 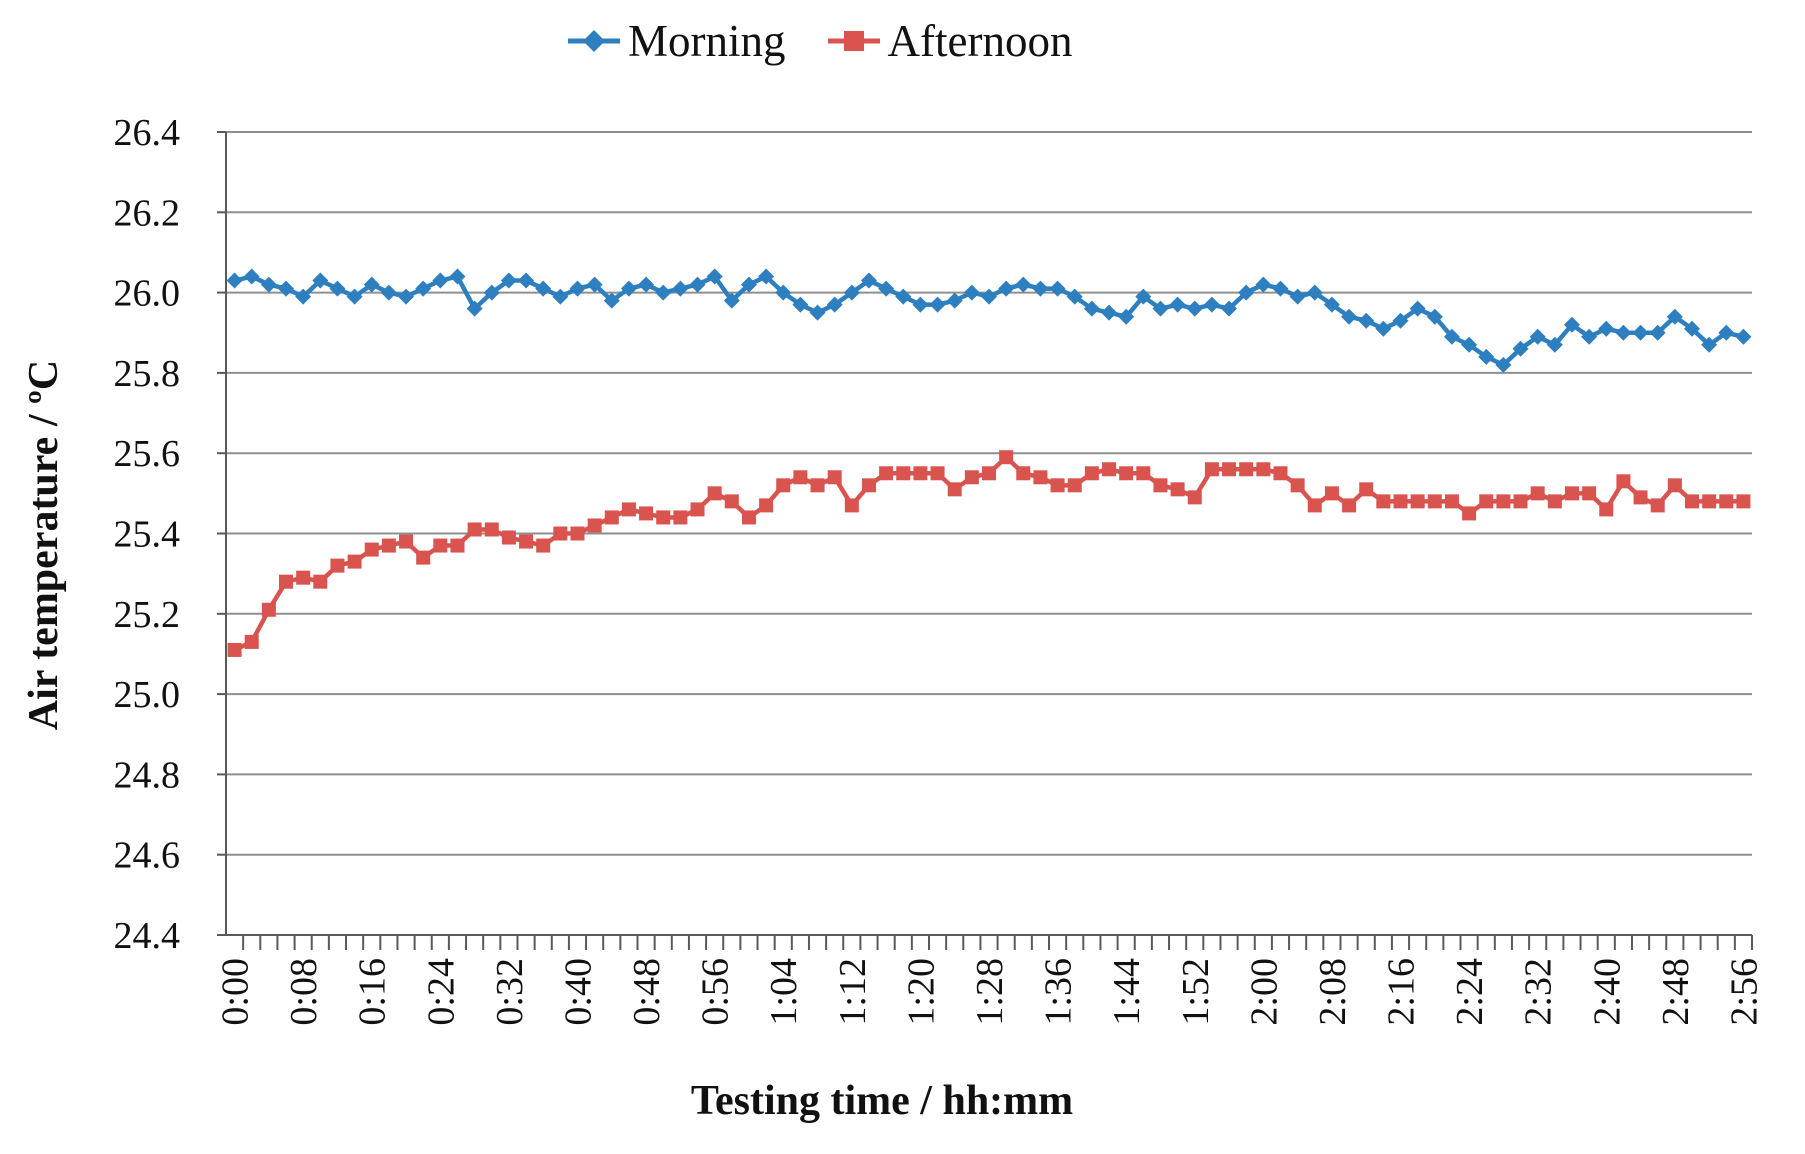 What do you see at coordinates (1333, 992) in the screenshot?
I see `x-tick-label: 2:08` at bounding box center [1333, 992].